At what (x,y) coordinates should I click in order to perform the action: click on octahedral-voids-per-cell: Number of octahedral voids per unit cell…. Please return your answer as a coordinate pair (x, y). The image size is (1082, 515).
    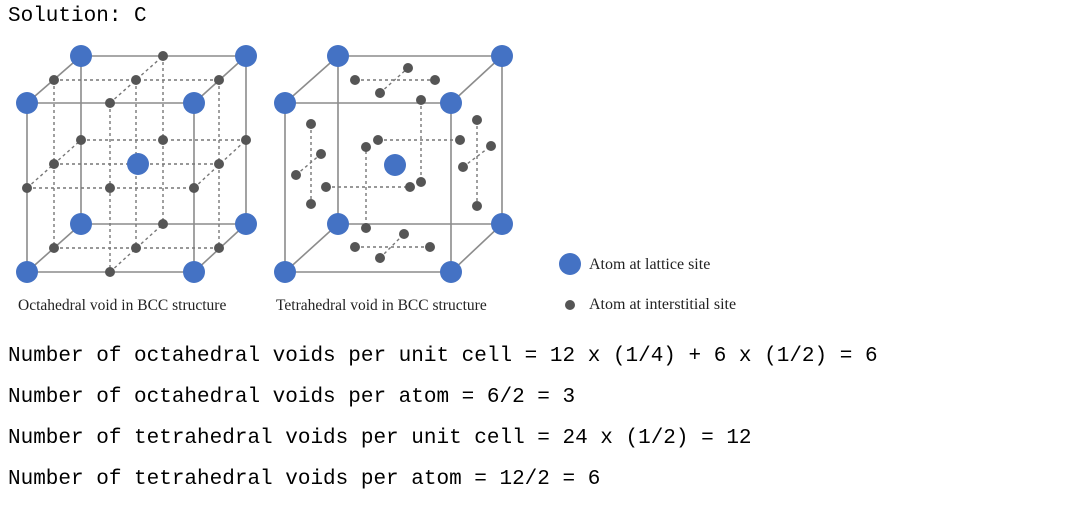
    Looking at the image, I should click on (443, 356).